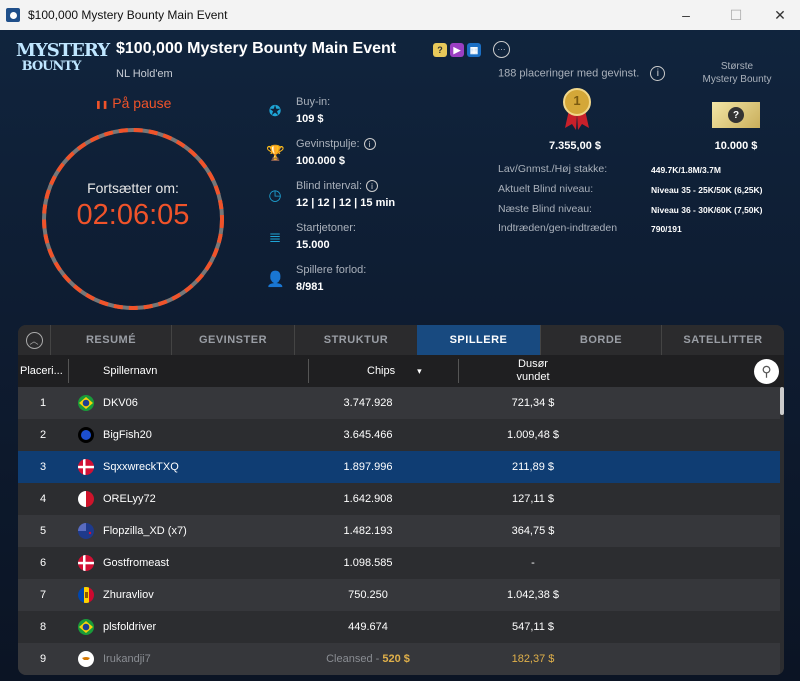 Image resolution: width=800 pixels, height=681 pixels. Describe the element at coordinates (533, 563) in the screenshot. I see `bounty-won: -` at that location.